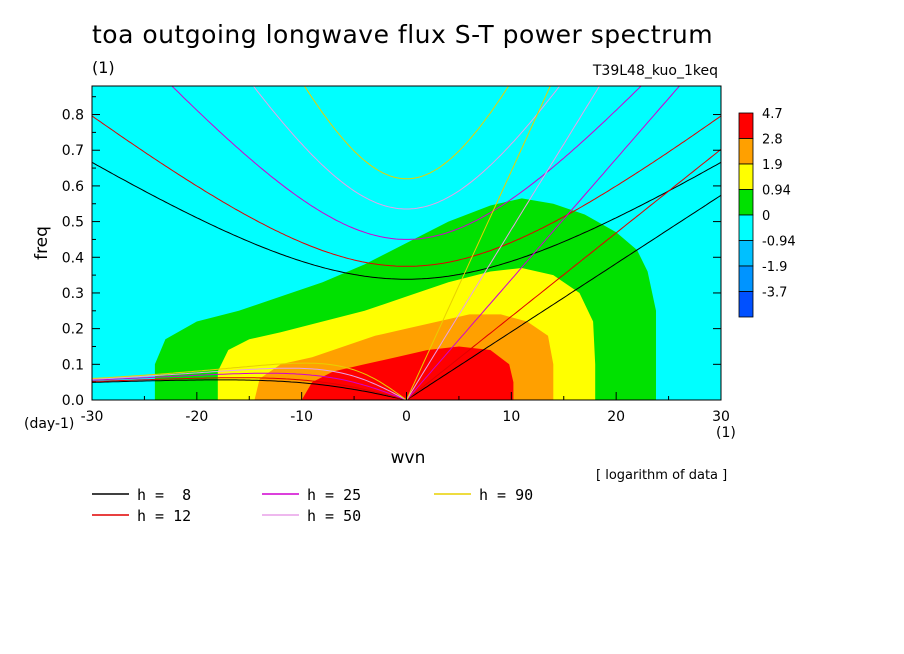  I want to click on colorbar-label: -1.9, so click(774, 267).